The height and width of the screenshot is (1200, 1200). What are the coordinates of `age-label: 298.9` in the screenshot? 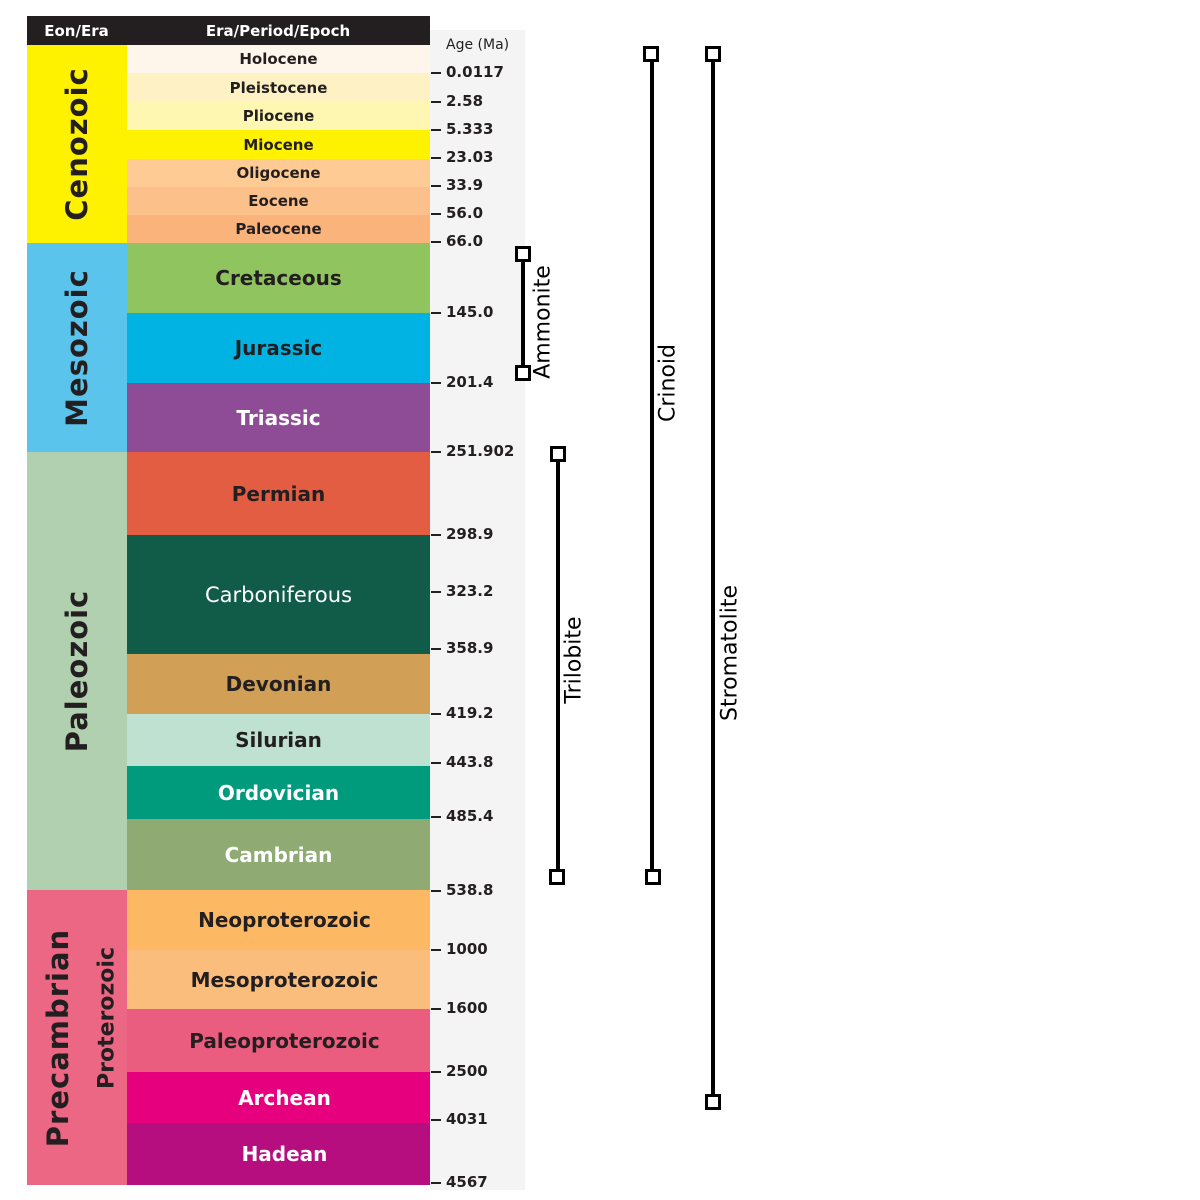 It's located at (470, 534).